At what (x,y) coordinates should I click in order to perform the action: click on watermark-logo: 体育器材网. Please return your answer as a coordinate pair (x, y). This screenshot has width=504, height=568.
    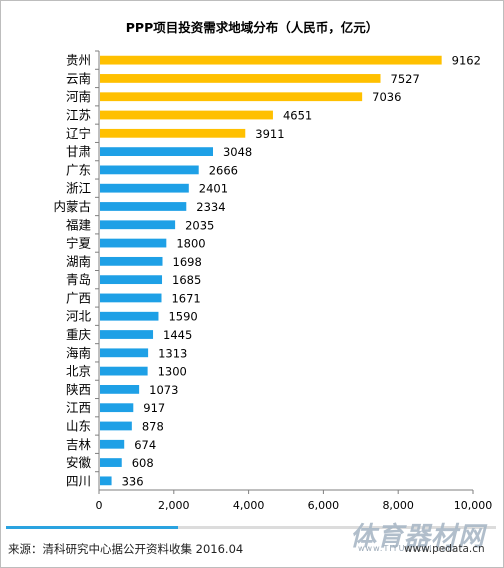
    Looking at the image, I should click on (418, 537).